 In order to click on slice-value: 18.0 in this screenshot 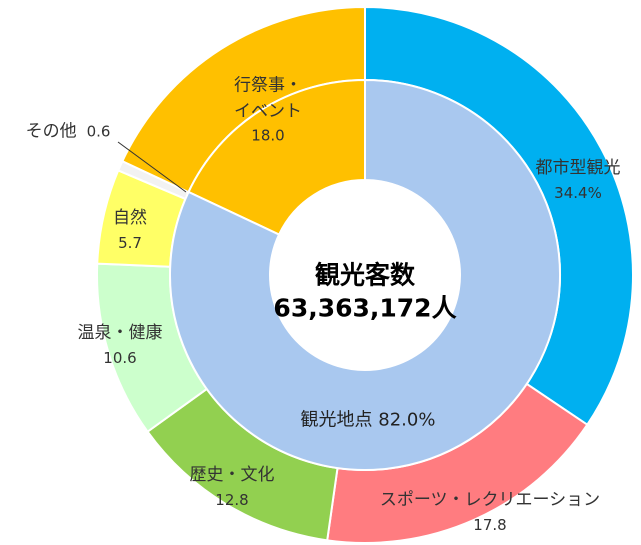, I will do `click(268, 135)`.